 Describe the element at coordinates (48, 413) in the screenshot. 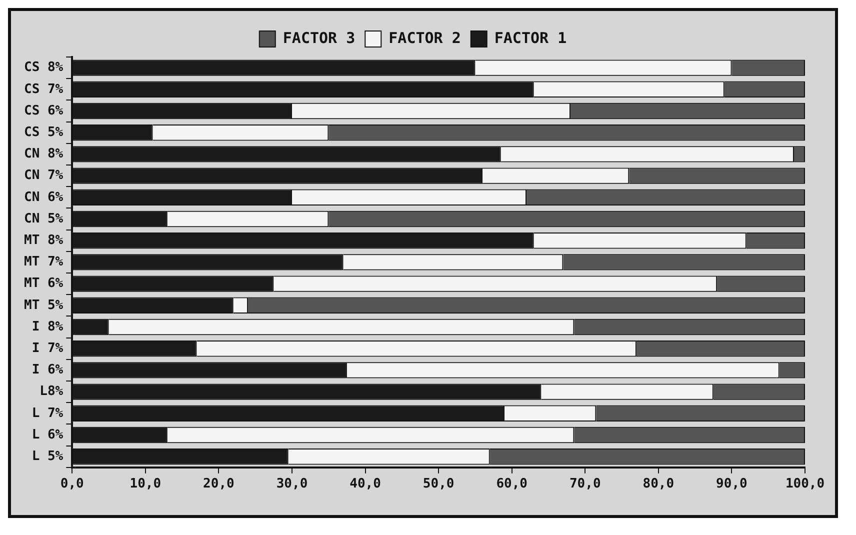

I see `y-tick-label: L 7%` at that location.